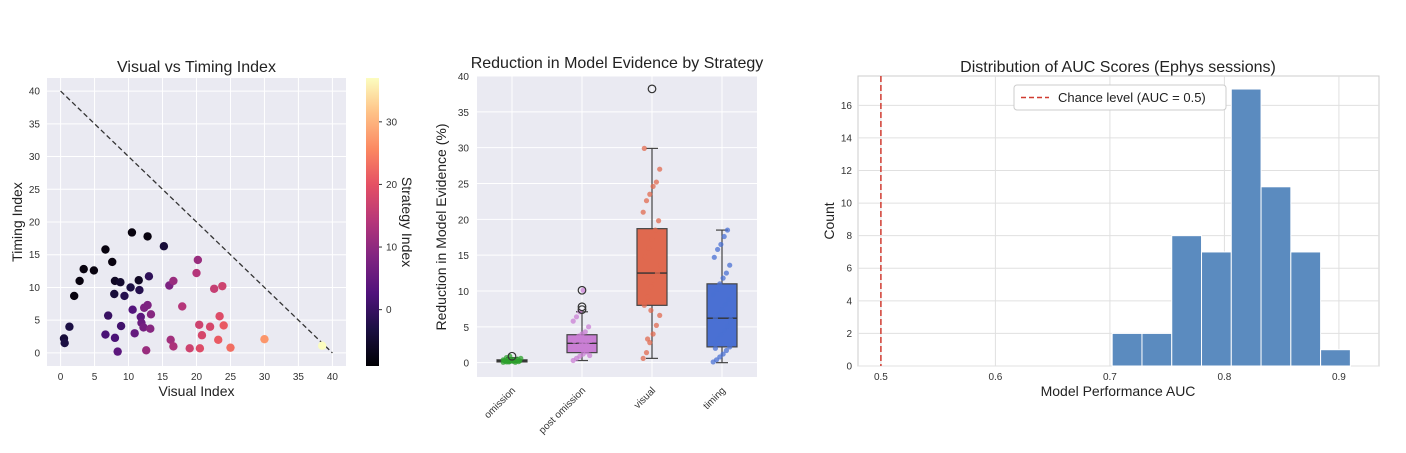 Image resolution: width=1406 pixels, height=453 pixels. What do you see at coordinates (299, 377) in the screenshot?
I see `x-tick-label: 35` at bounding box center [299, 377].